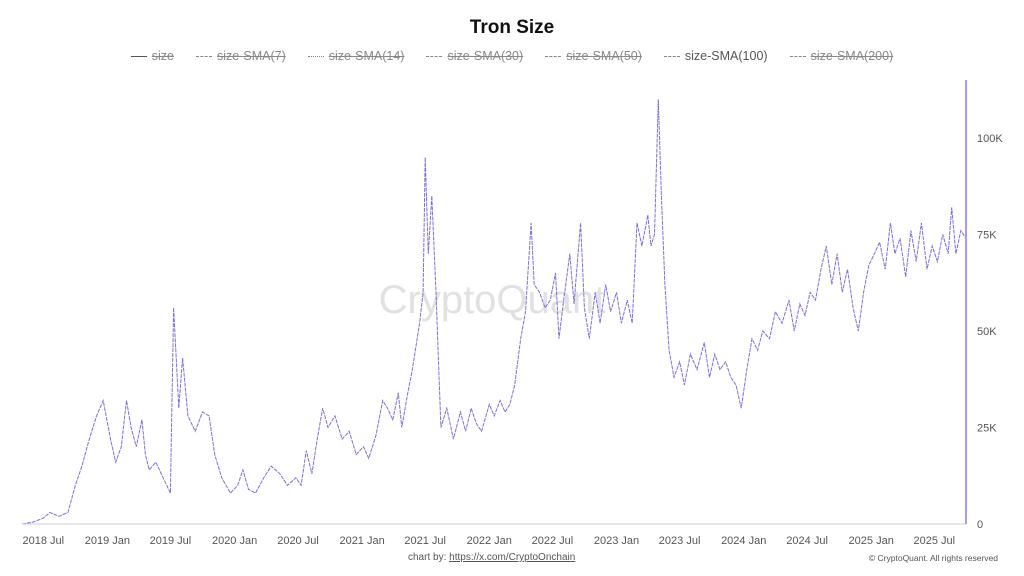 The image size is (1024, 576). Describe the element at coordinates (162, 56) in the screenshot. I see `legend-label: size` at that location.